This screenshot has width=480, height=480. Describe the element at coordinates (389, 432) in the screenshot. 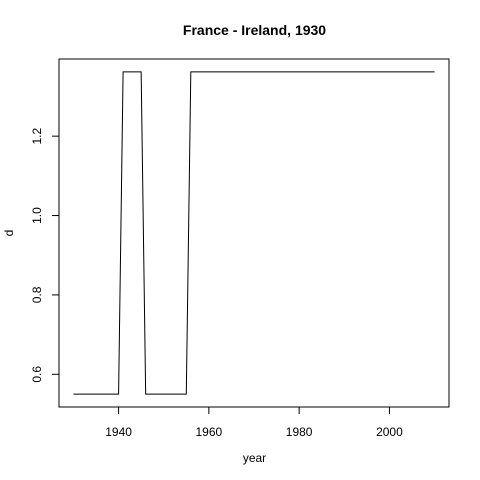

I see `x-tick-label: 2000` at that location.